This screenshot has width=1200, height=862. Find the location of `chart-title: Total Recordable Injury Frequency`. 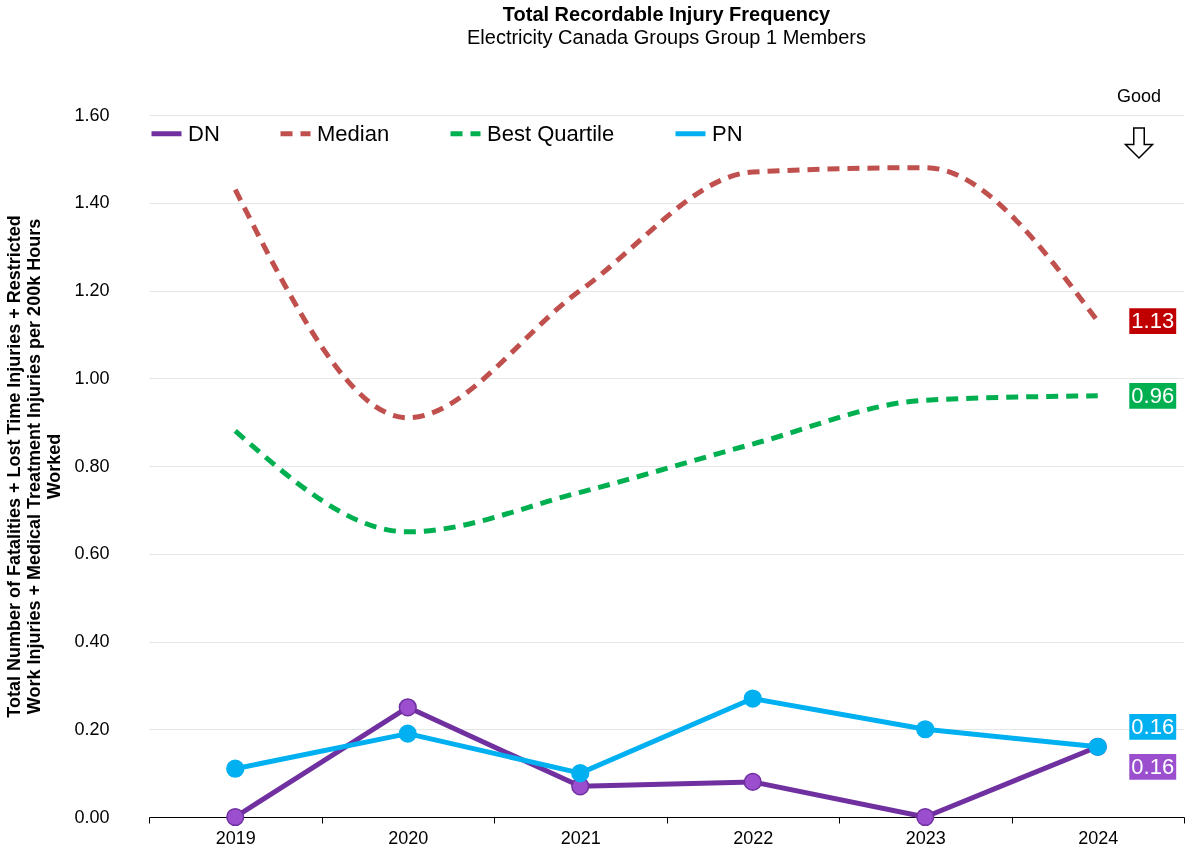

chart-title: Total Recordable Injury Frequency is located at coordinates (667, 14).